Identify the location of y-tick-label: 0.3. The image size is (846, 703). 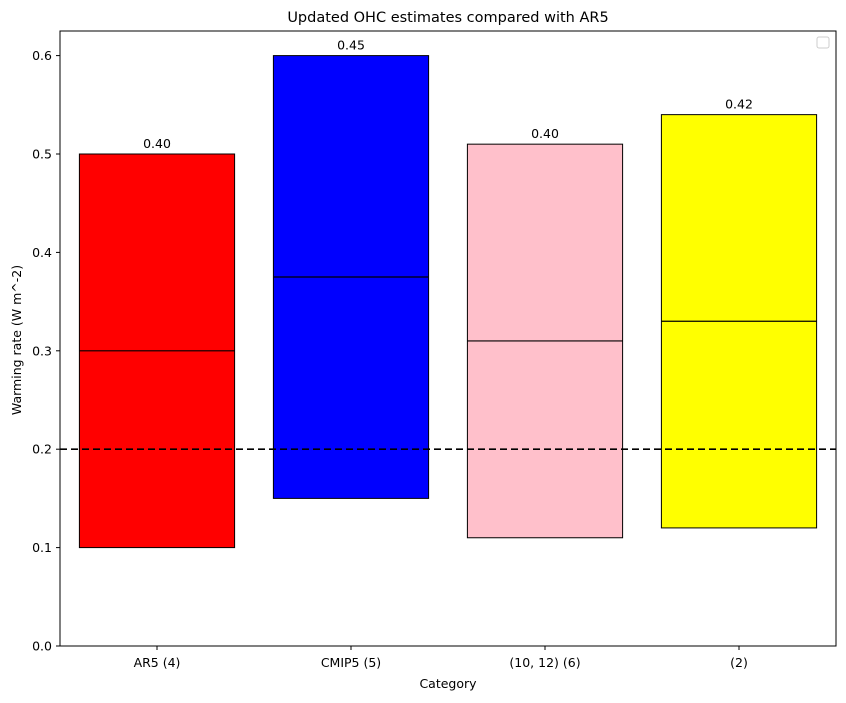
(42, 350).